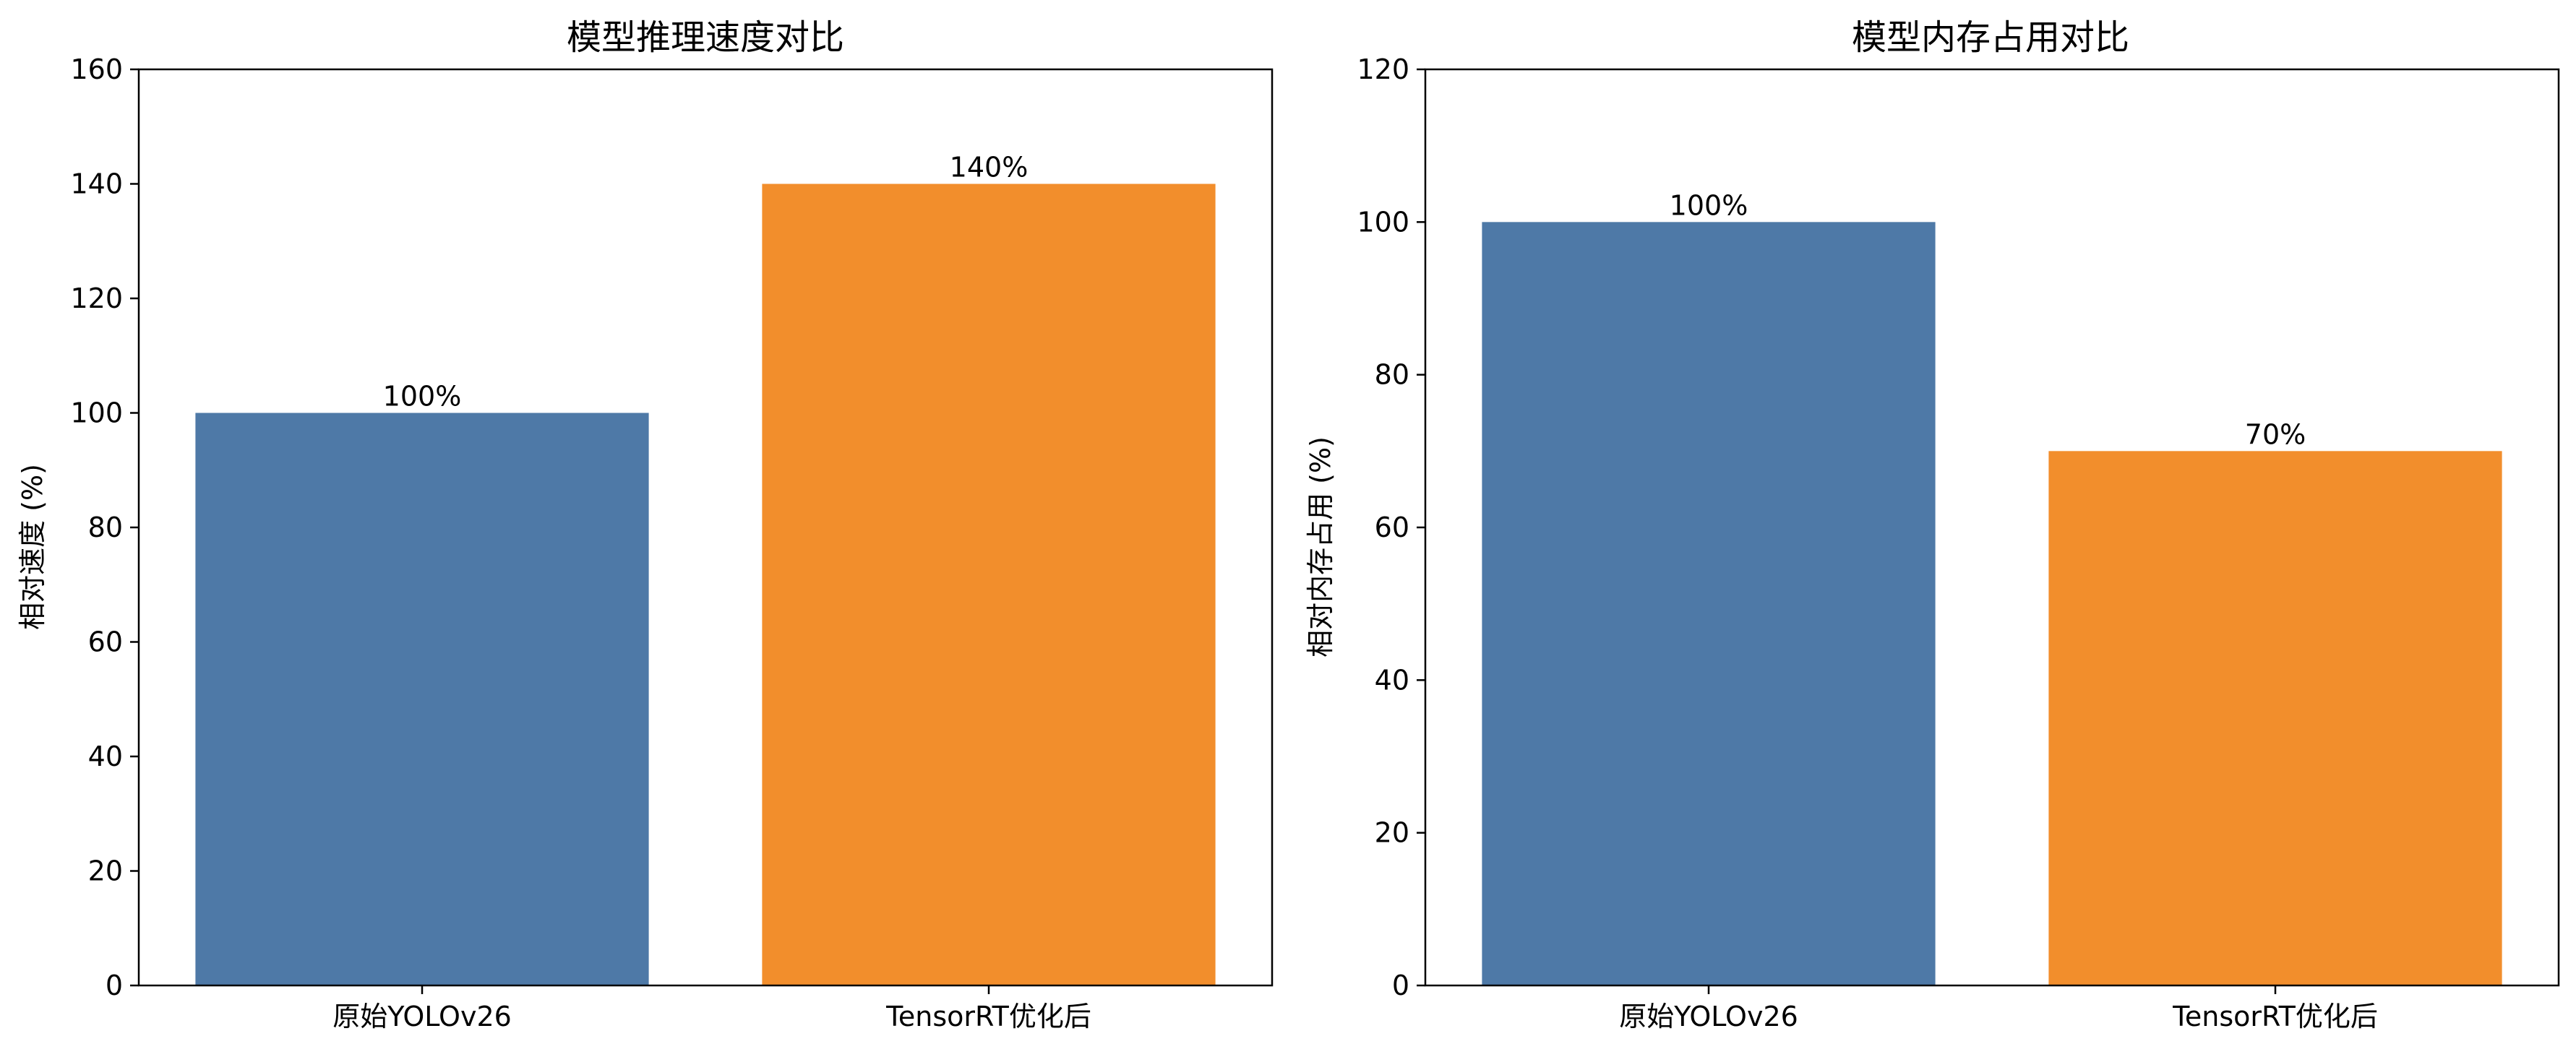 The width and height of the screenshot is (2576, 1057). I want to click on data-label: 140%, so click(990, 168).